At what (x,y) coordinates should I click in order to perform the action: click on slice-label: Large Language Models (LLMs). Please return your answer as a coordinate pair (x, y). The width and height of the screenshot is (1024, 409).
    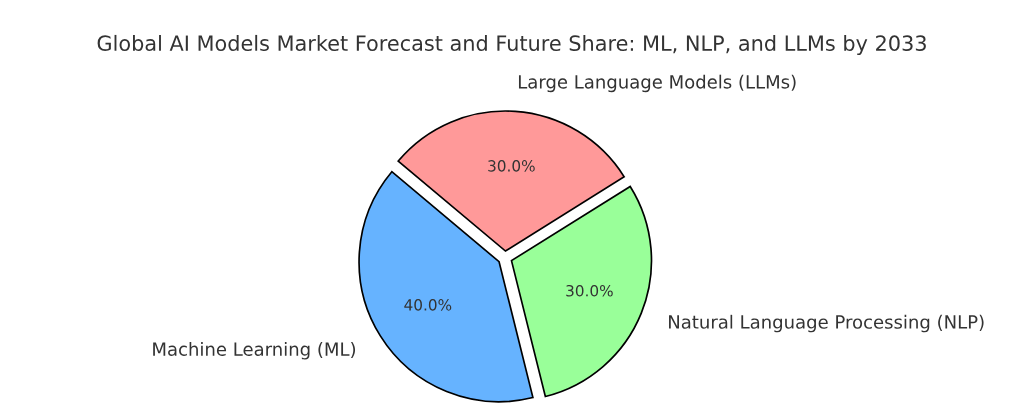
    Looking at the image, I should click on (657, 83).